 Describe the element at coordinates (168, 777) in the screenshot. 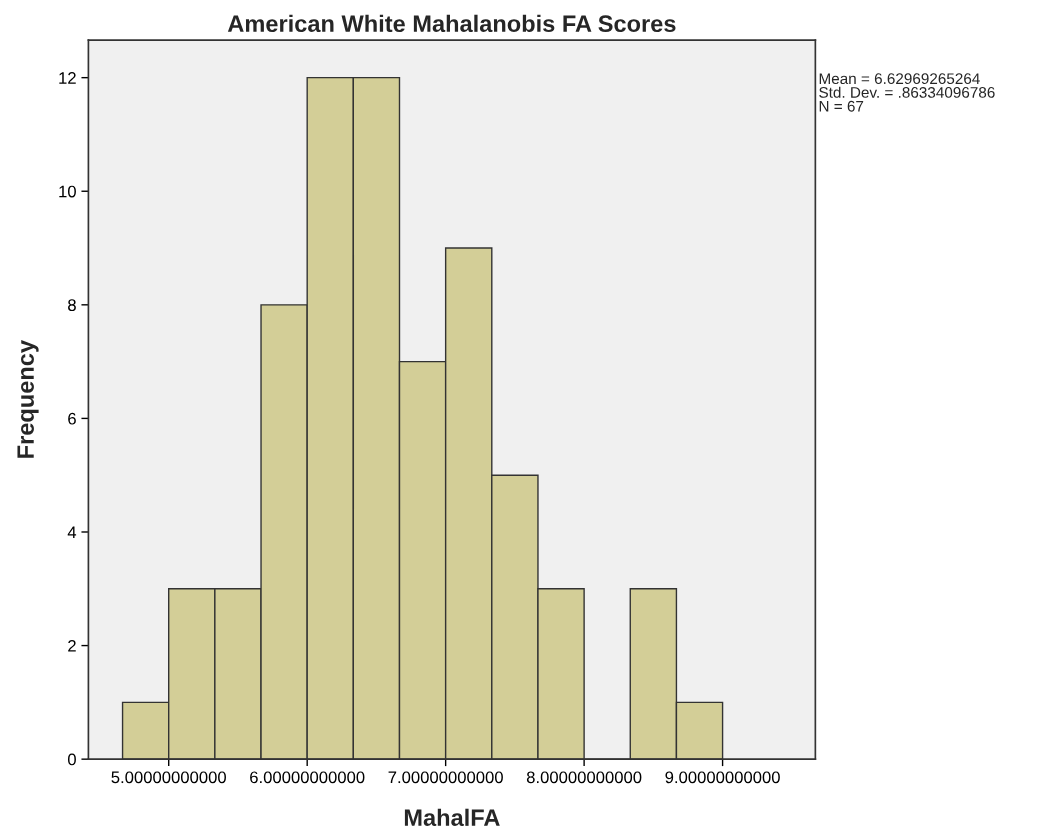

I see `x-tick-label: 5.00000000000` at that location.